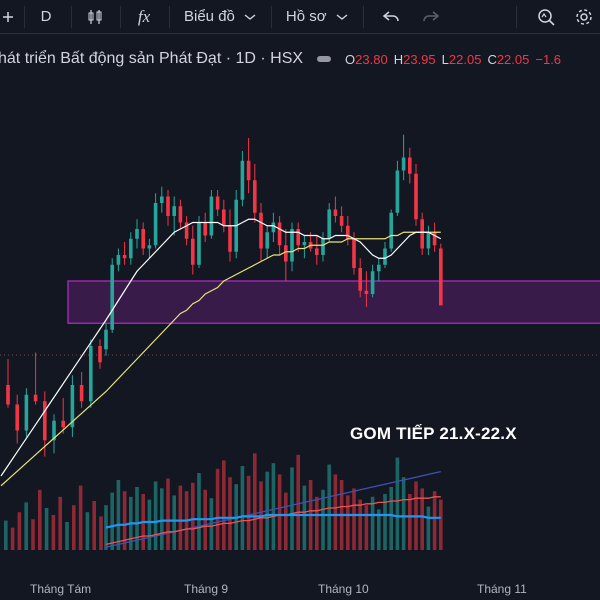 The width and height of the screenshot is (600, 600). I want to click on candles-icon, so click(95, 17).